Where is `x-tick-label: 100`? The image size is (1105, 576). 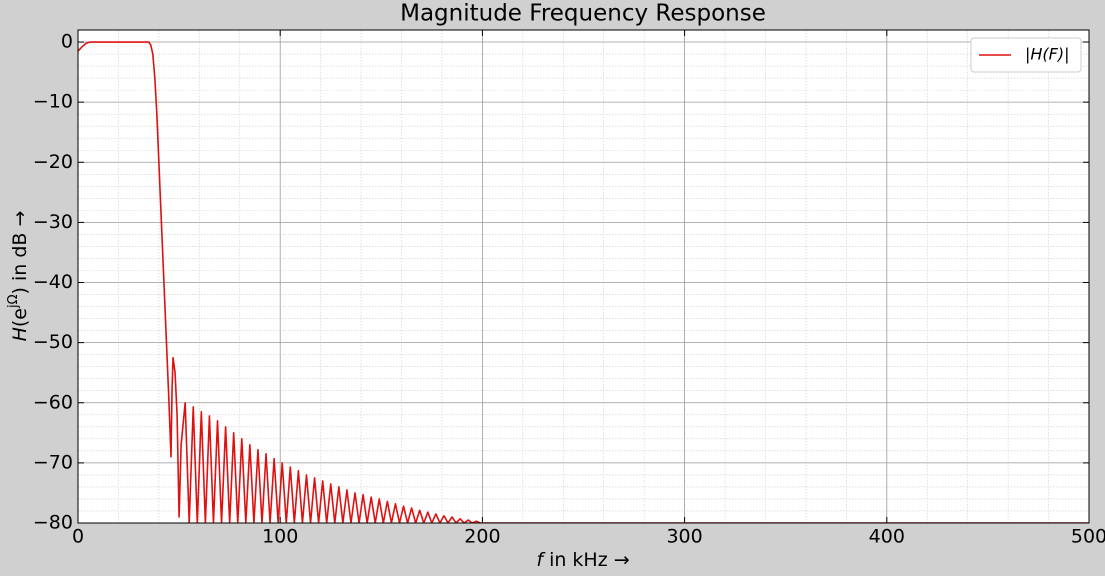
x-tick-label: 100 is located at coordinates (280, 537).